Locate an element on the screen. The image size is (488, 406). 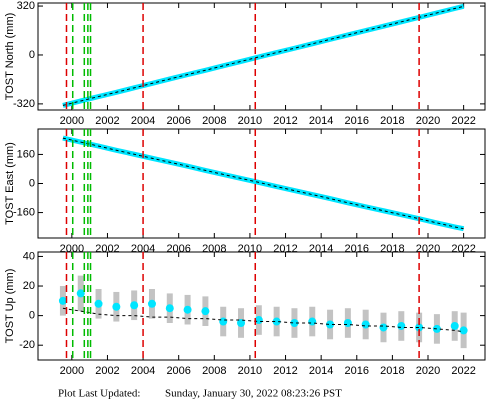
y-tick-label: 40 is located at coordinates (29, 256).